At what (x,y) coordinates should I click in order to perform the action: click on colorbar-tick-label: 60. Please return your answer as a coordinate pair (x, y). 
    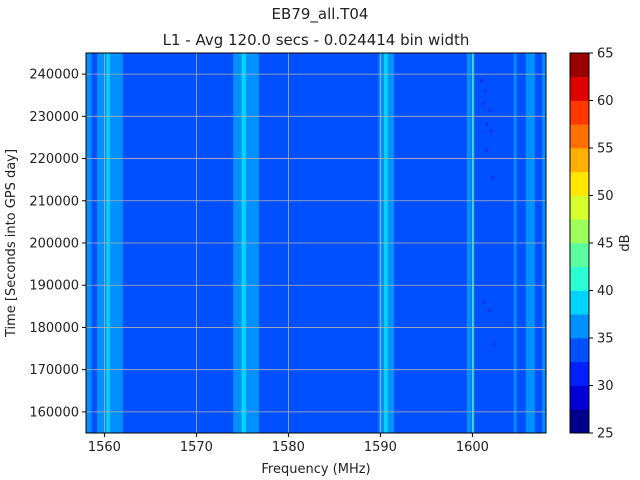
    Looking at the image, I should click on (605, 101).